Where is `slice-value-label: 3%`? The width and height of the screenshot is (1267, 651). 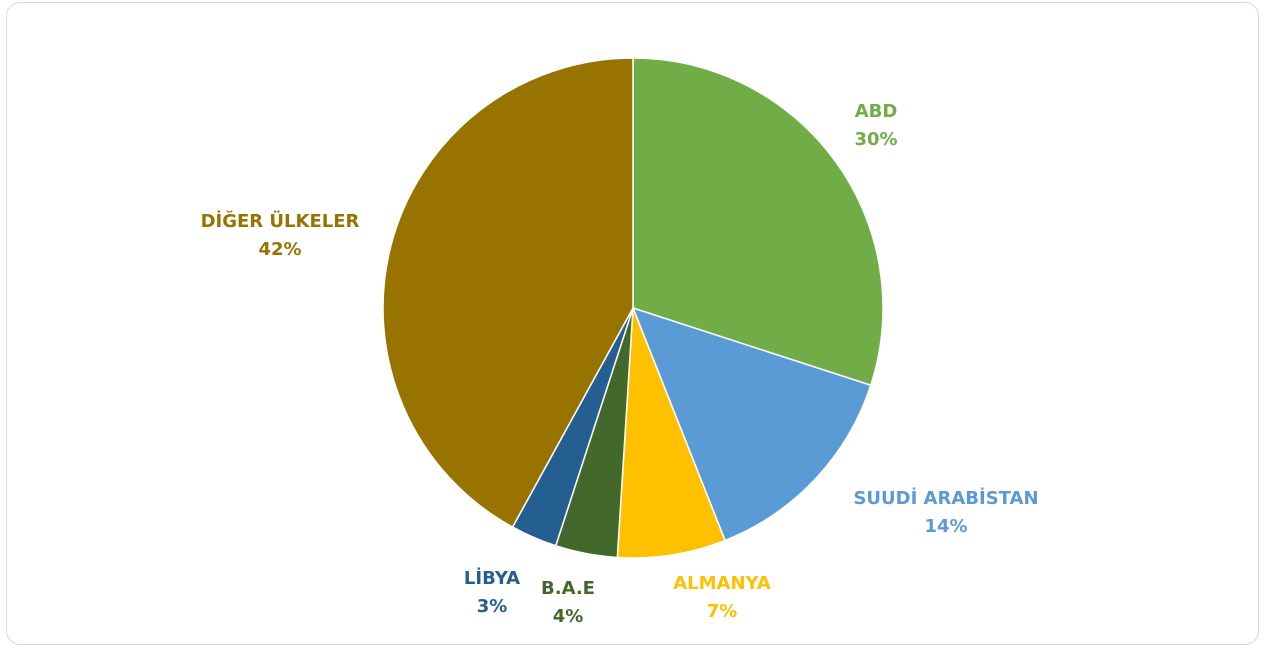
slice-value-label: 3% is located at coordinates (492, 606).